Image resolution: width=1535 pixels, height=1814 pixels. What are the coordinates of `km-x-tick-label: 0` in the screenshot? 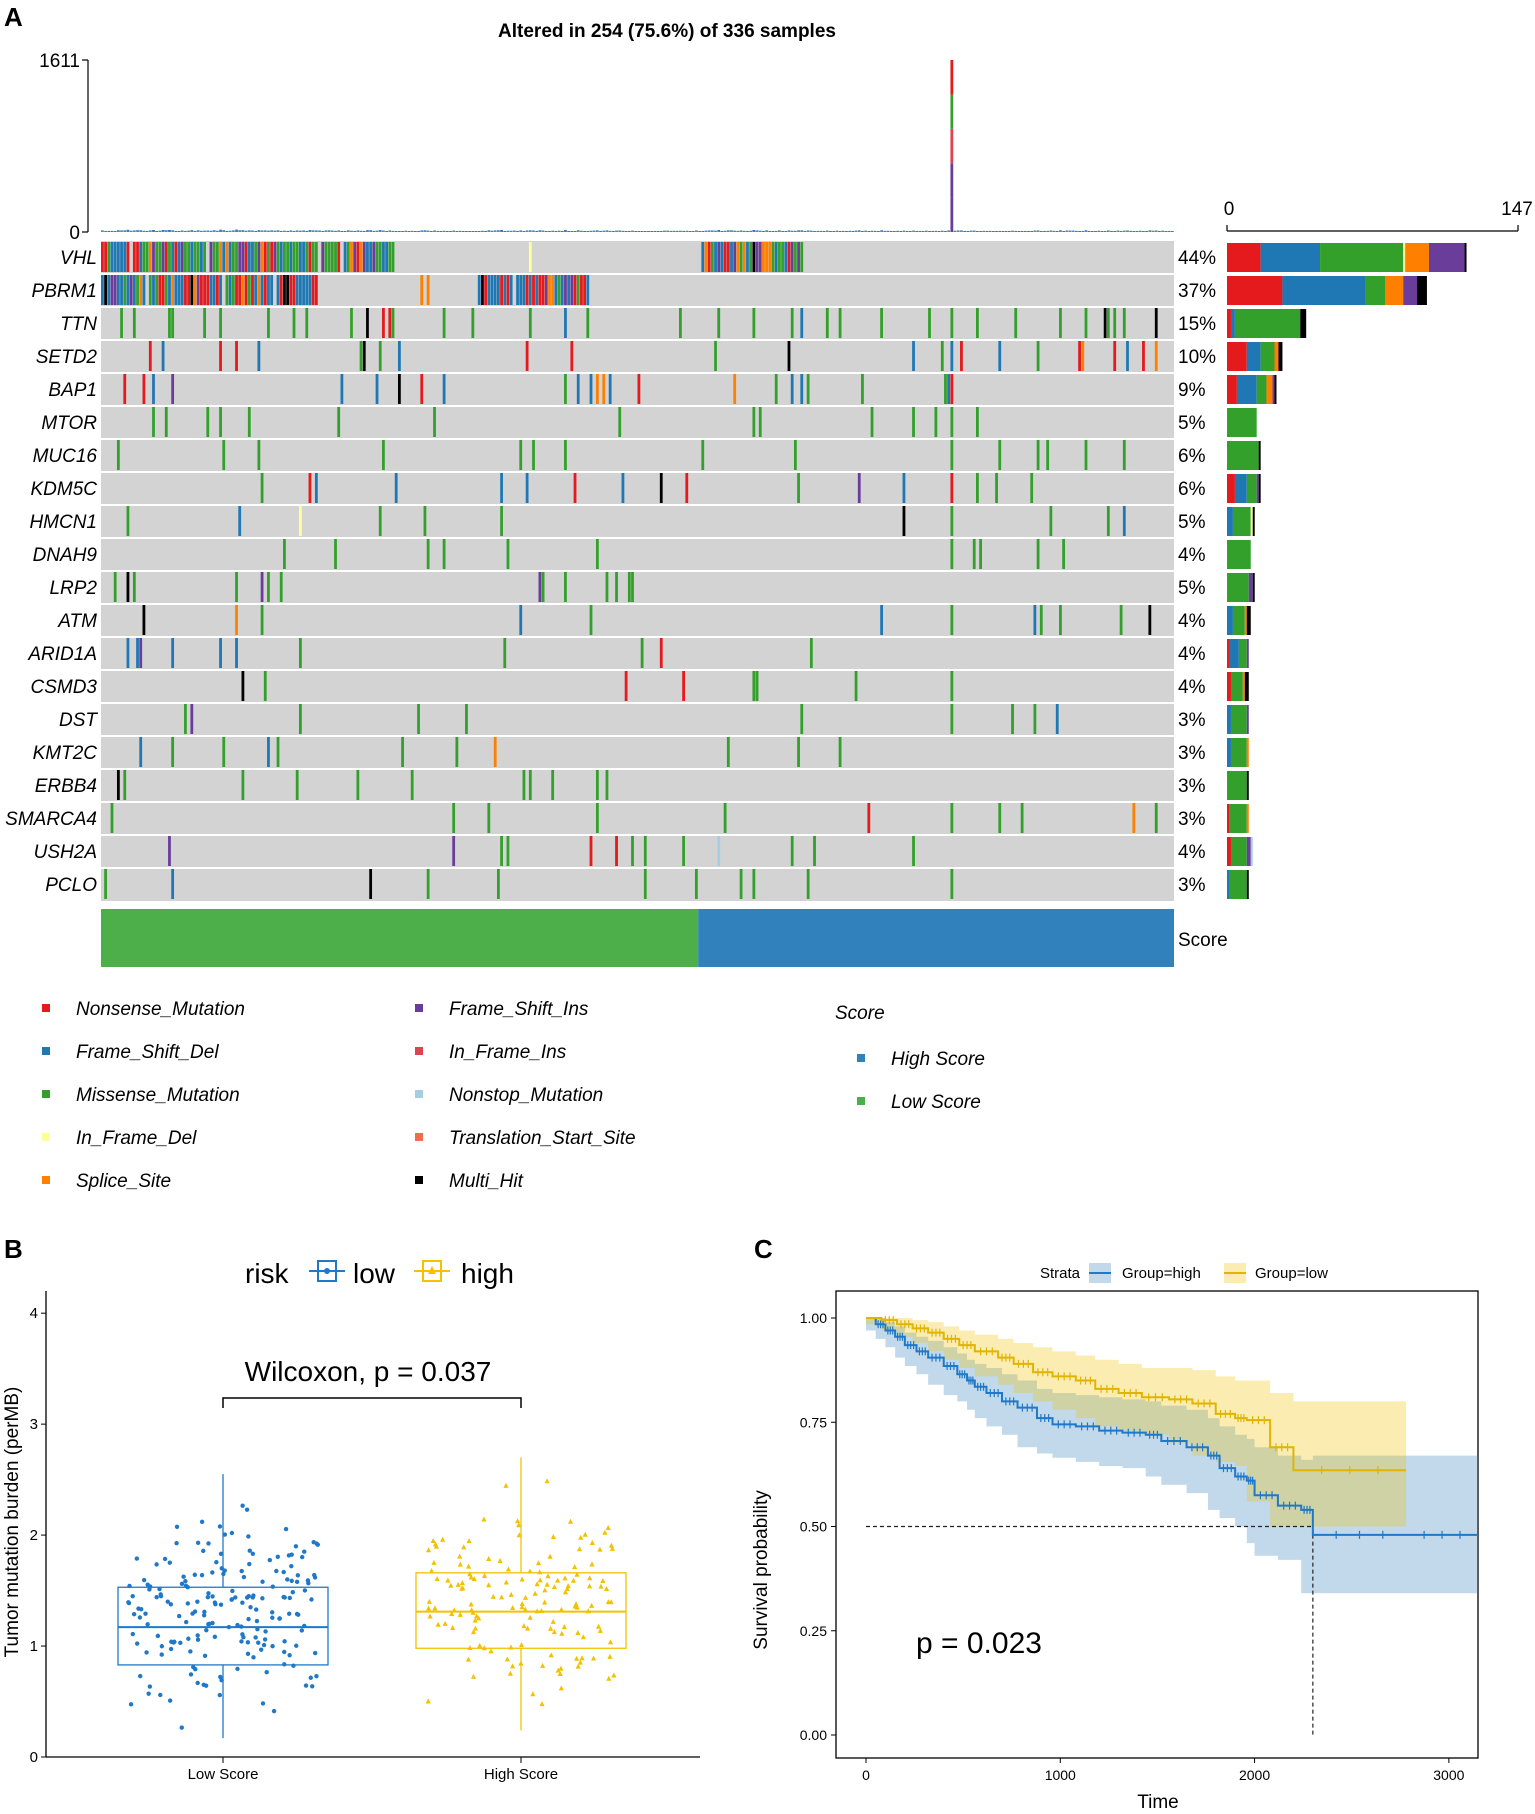 It's located at (866, 1775).